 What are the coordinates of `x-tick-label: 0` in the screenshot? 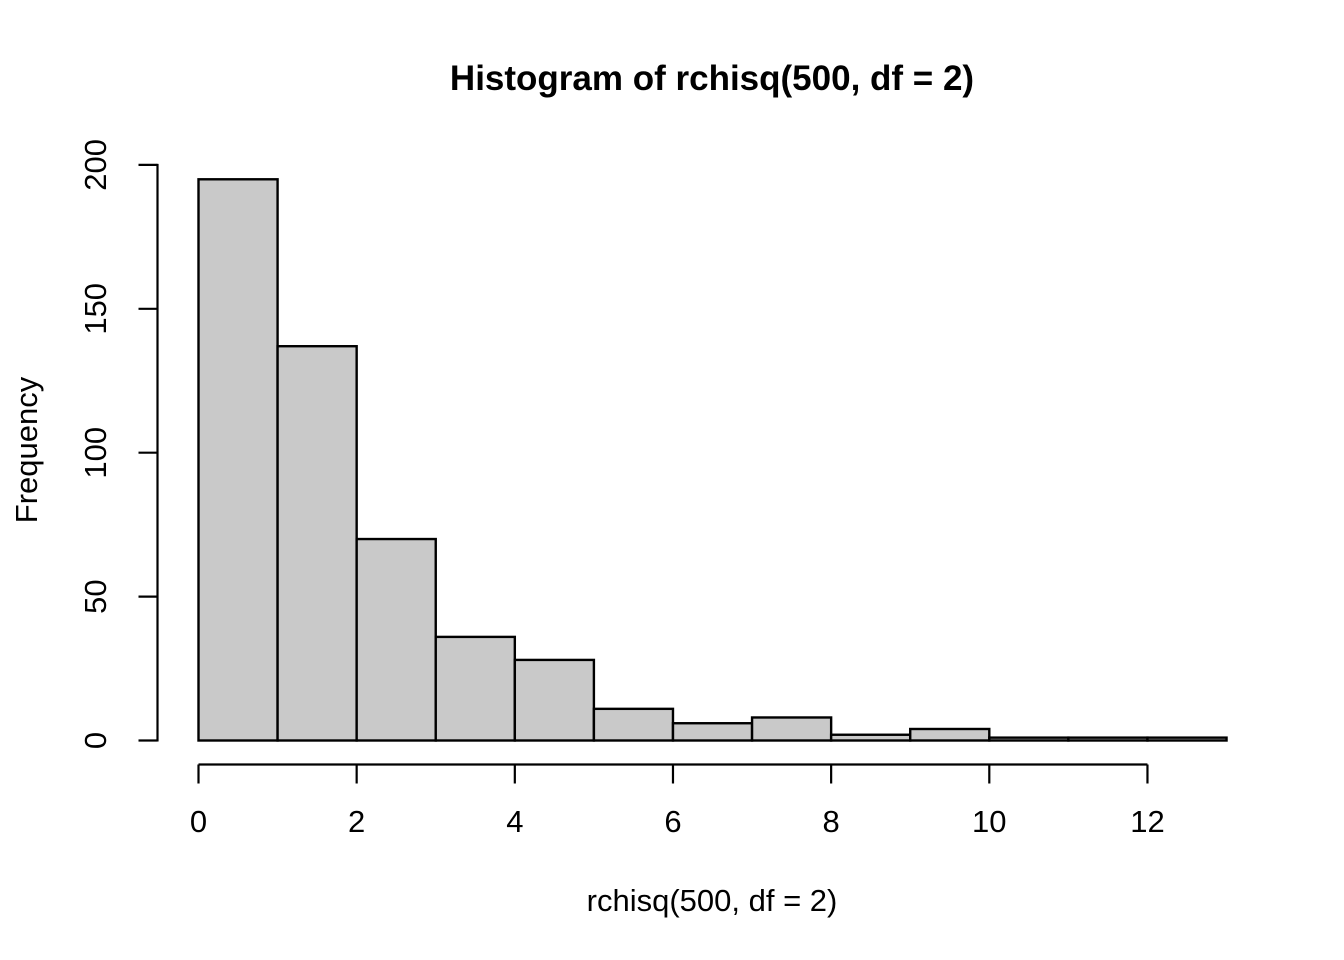 It's located at (198, 821).